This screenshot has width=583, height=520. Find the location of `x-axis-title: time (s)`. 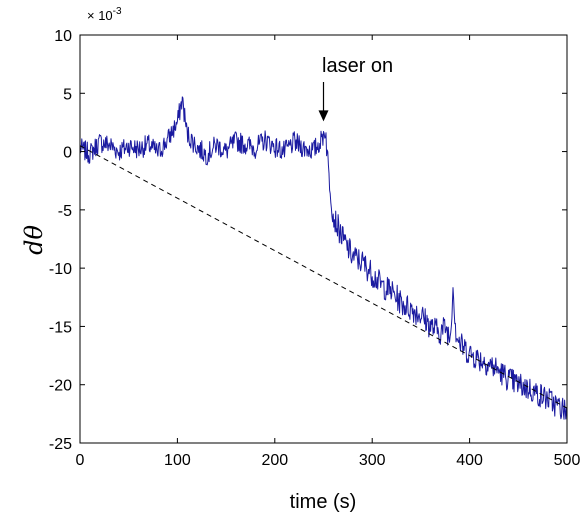

x-axis-title: time (s) is located at coordinates (323, 502).